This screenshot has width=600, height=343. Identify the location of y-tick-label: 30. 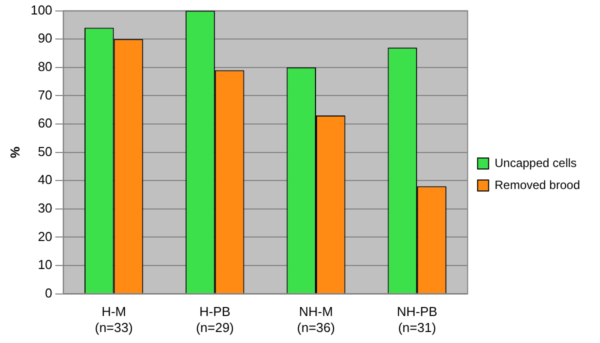
(45, 208).